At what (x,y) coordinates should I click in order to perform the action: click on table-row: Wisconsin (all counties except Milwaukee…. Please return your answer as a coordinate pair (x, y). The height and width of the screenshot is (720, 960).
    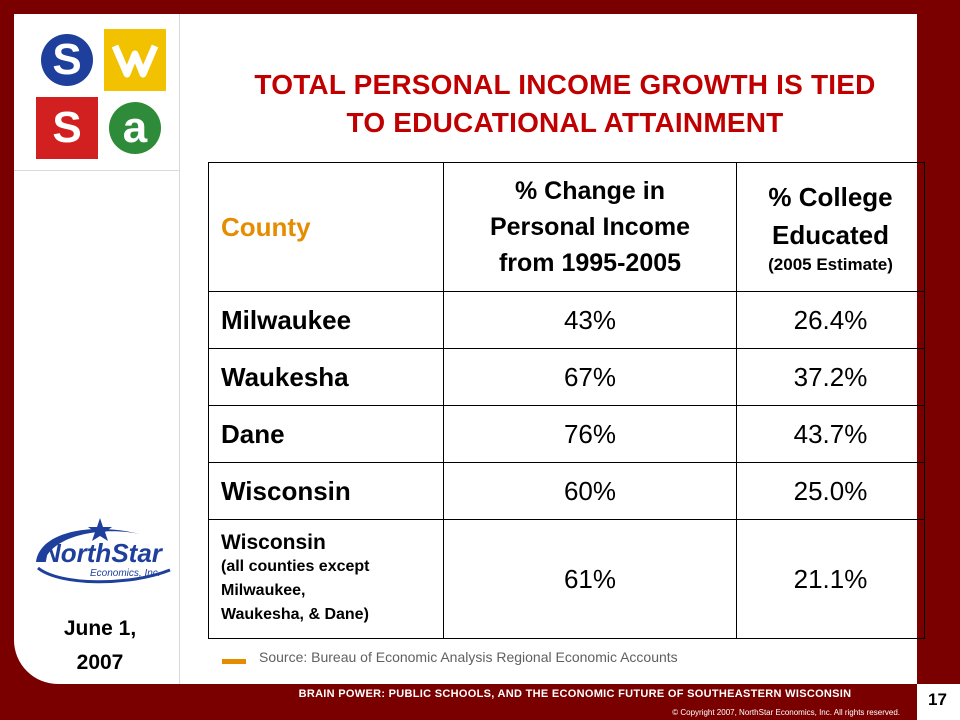
    Looking at the image, I should click on (566, 579).